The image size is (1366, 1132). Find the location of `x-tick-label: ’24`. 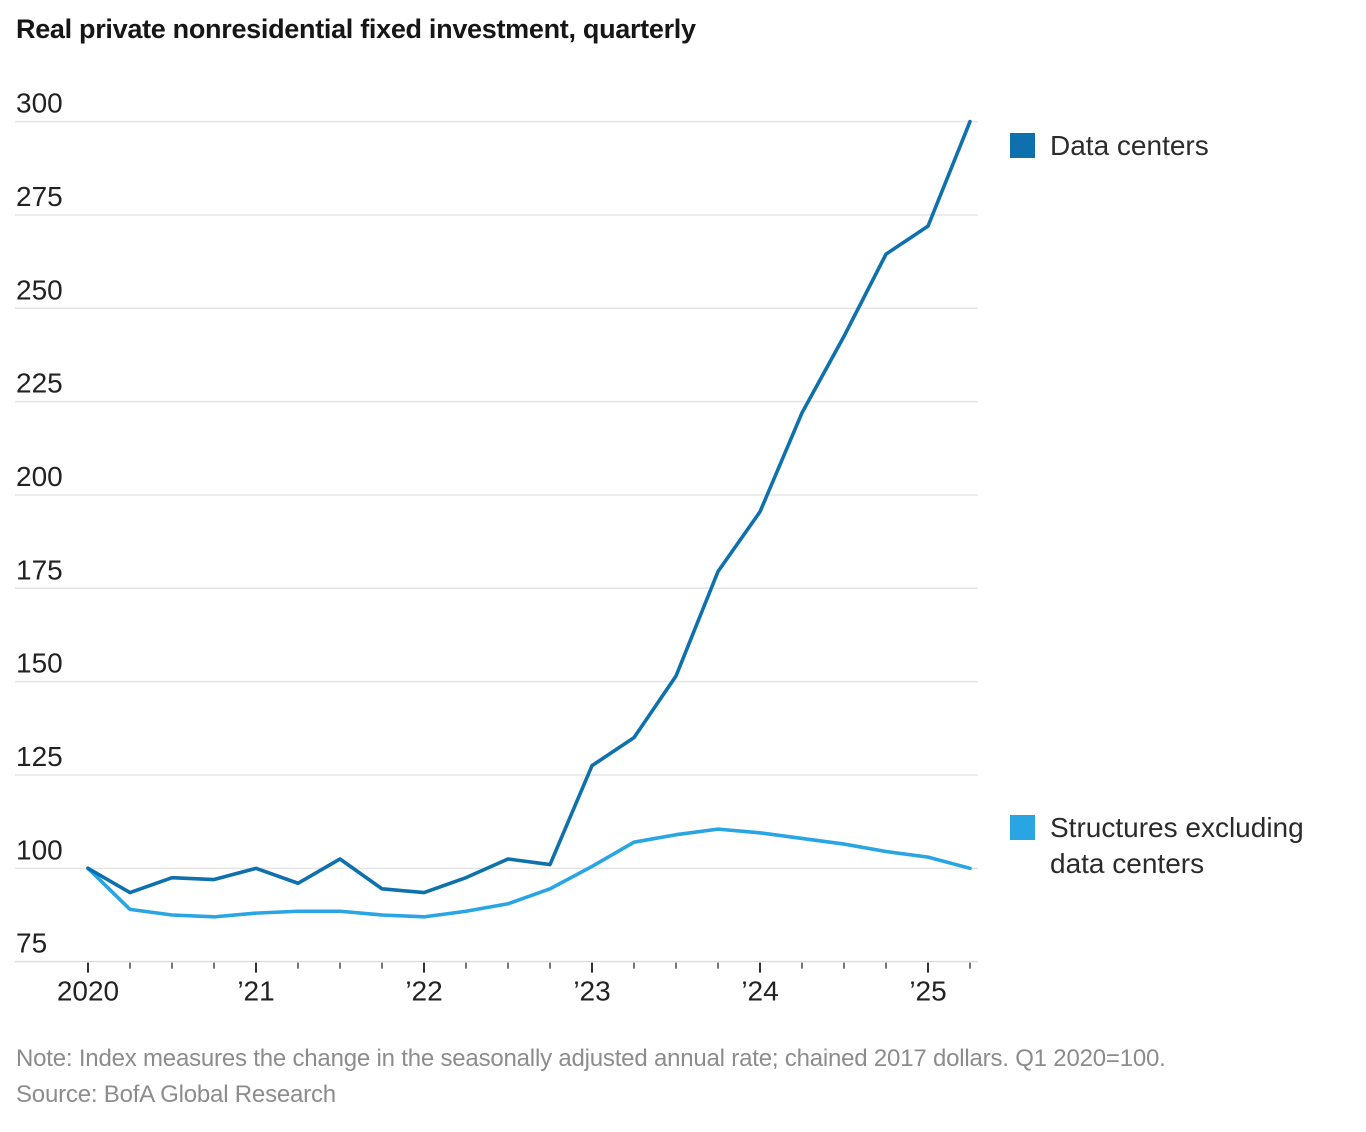

x-tick-label: ’24 is located at coordinates (759, 991).